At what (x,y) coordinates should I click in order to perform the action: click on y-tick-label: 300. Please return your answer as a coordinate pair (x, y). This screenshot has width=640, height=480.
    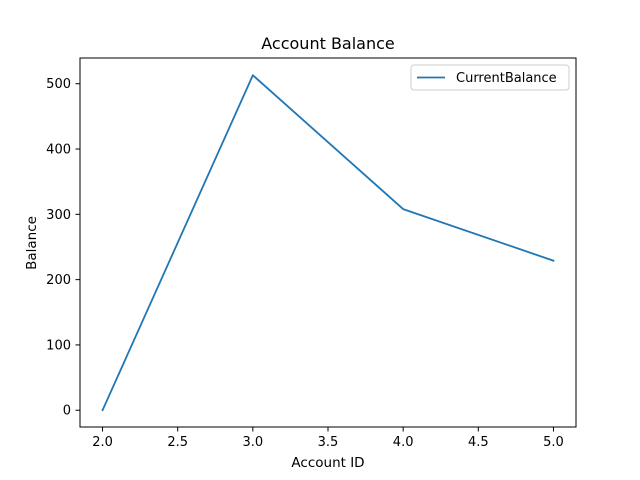
    Looking at the image, I should click on (58, 215).